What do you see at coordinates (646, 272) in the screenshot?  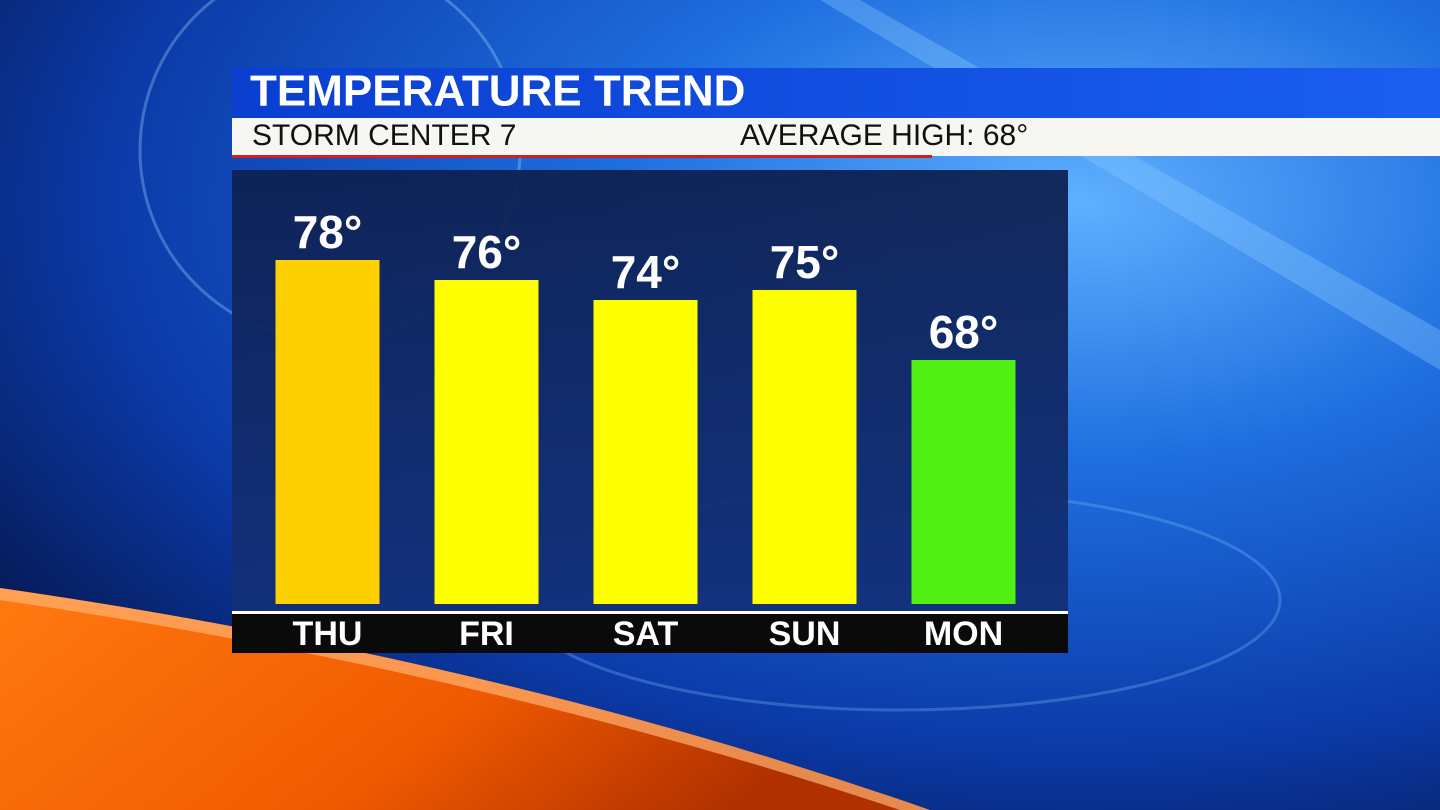 I see `value-label: 74°` at bounding box center [646, 272].